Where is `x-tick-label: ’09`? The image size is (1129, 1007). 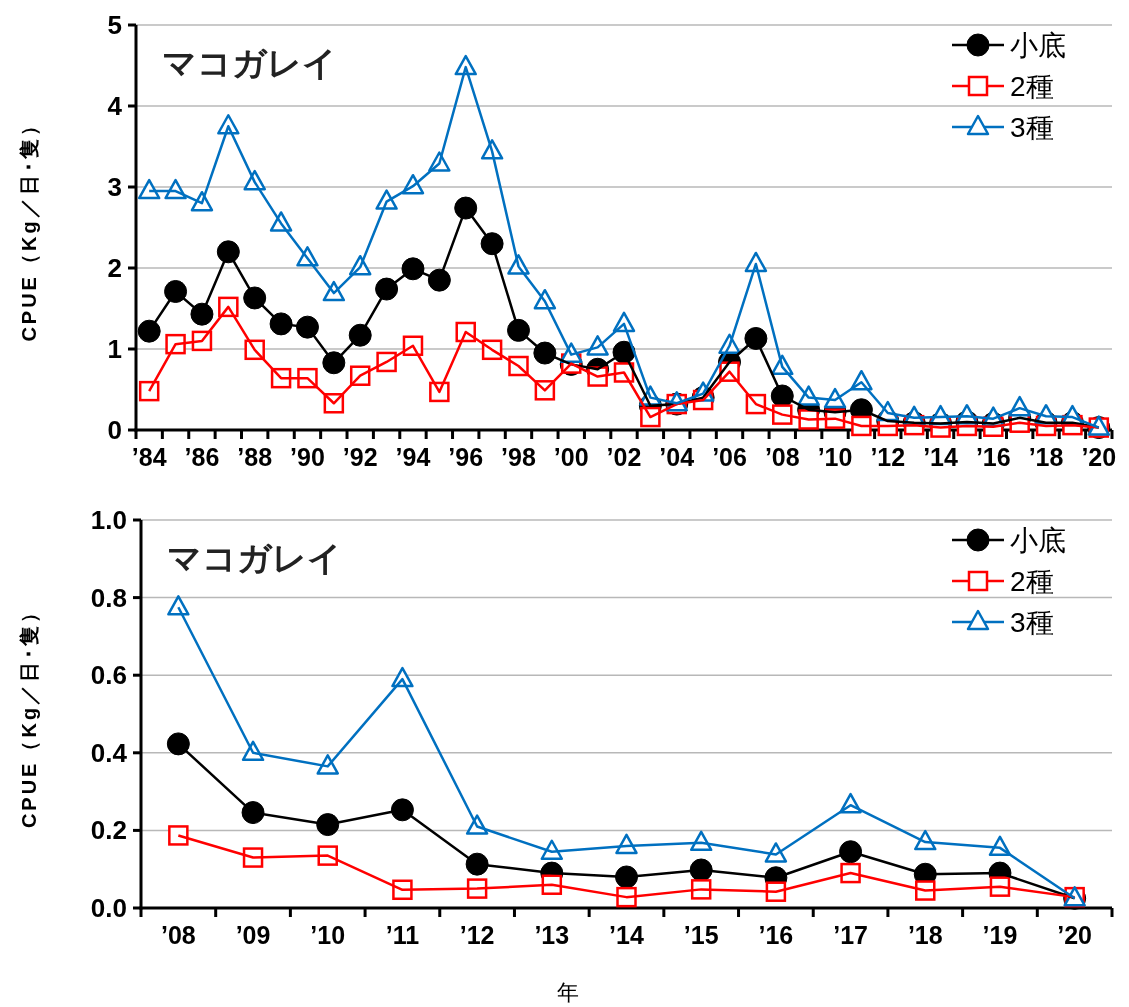 x-tick-label: ’09 is located at coordinates (253, 935).